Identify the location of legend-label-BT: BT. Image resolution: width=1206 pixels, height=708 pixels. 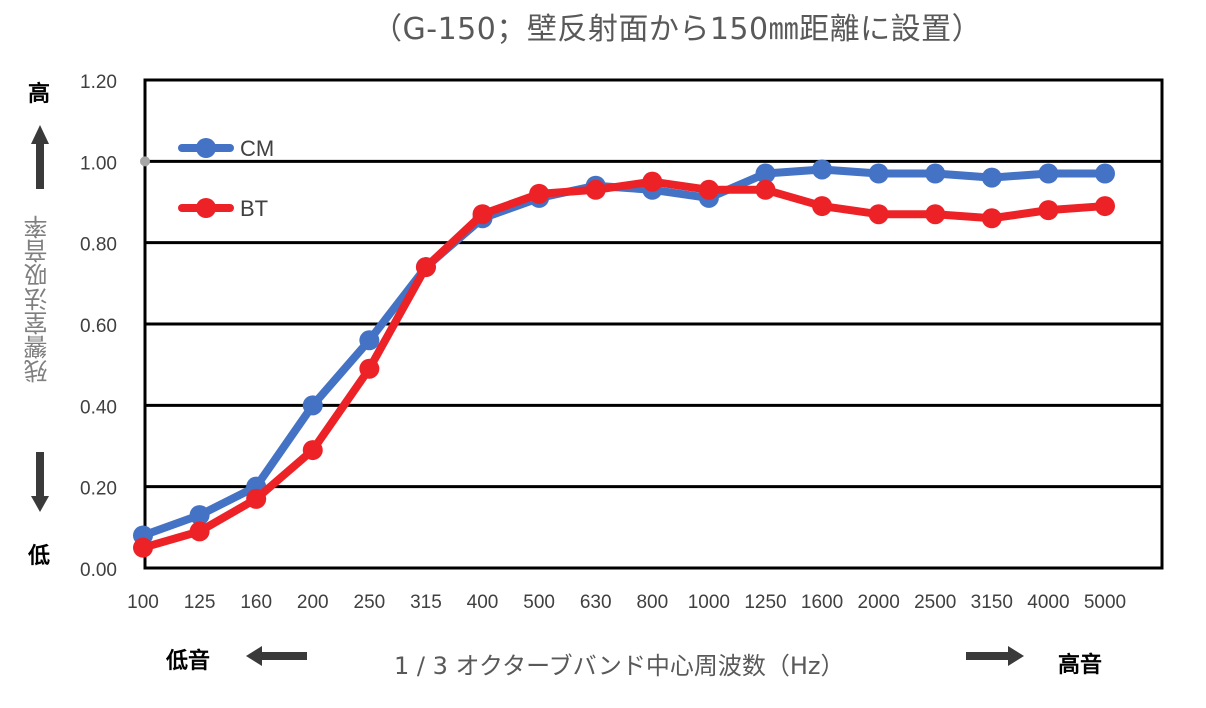
(254, 208).